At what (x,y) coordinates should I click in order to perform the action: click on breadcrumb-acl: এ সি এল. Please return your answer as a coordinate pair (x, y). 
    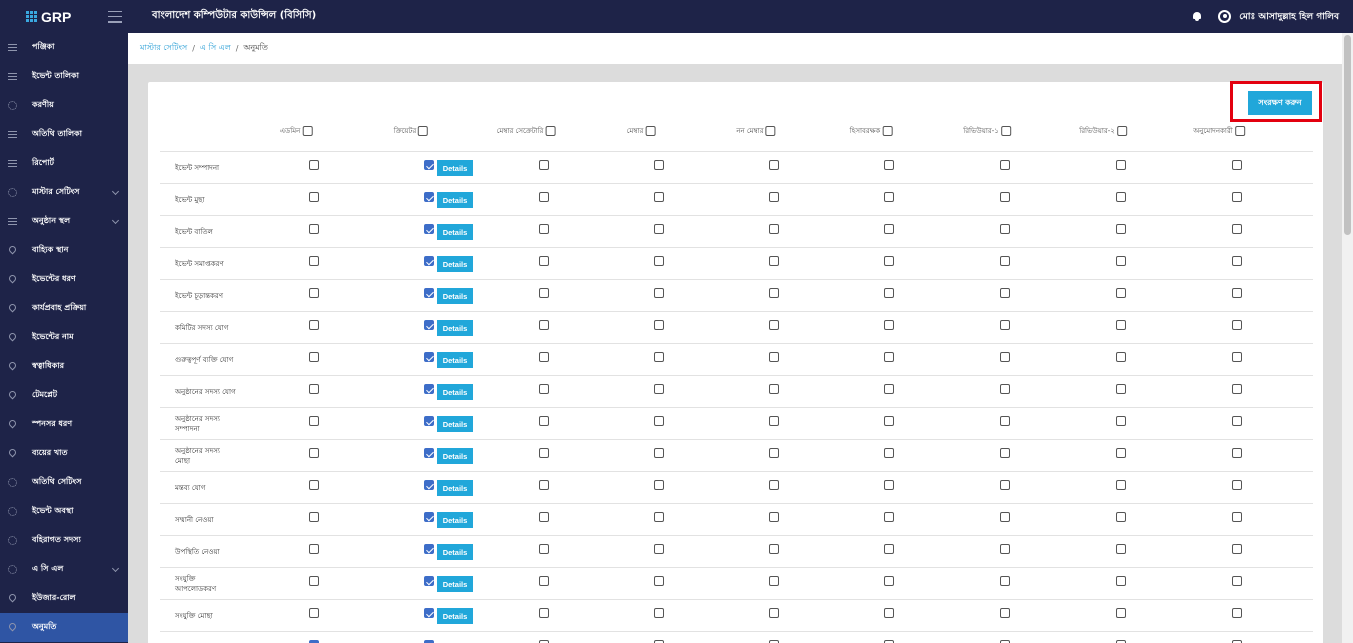
    Looking at the image, I should click on (215, 47).